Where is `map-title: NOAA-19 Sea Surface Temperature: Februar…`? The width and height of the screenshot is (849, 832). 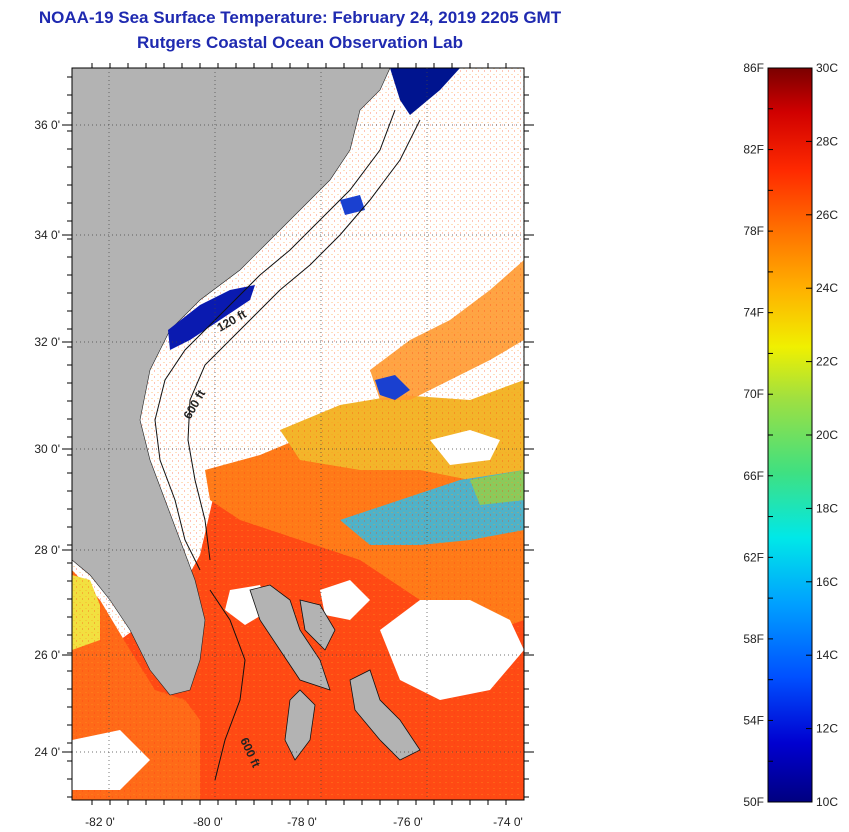
map-title: NOAA-19 Sea Surface Temperature: Februar… is located at coordinates (300, 17).